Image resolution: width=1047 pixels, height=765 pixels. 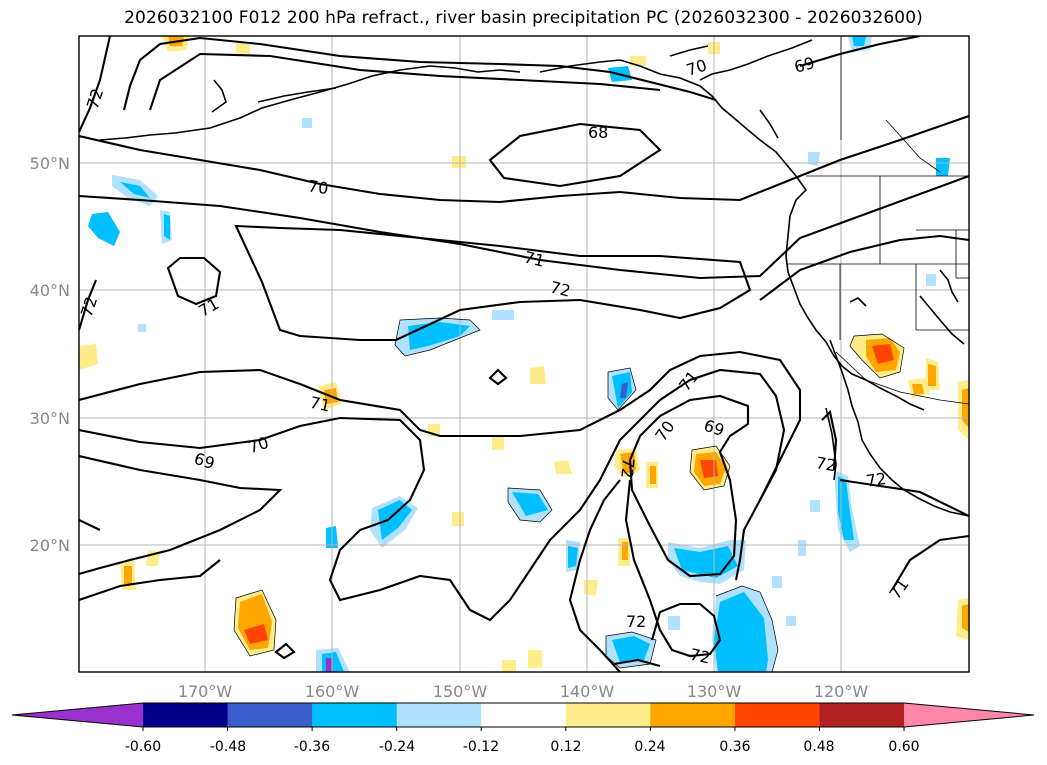 I want to click on lon-label-130w: 130°W, so click(x=714, y=691).